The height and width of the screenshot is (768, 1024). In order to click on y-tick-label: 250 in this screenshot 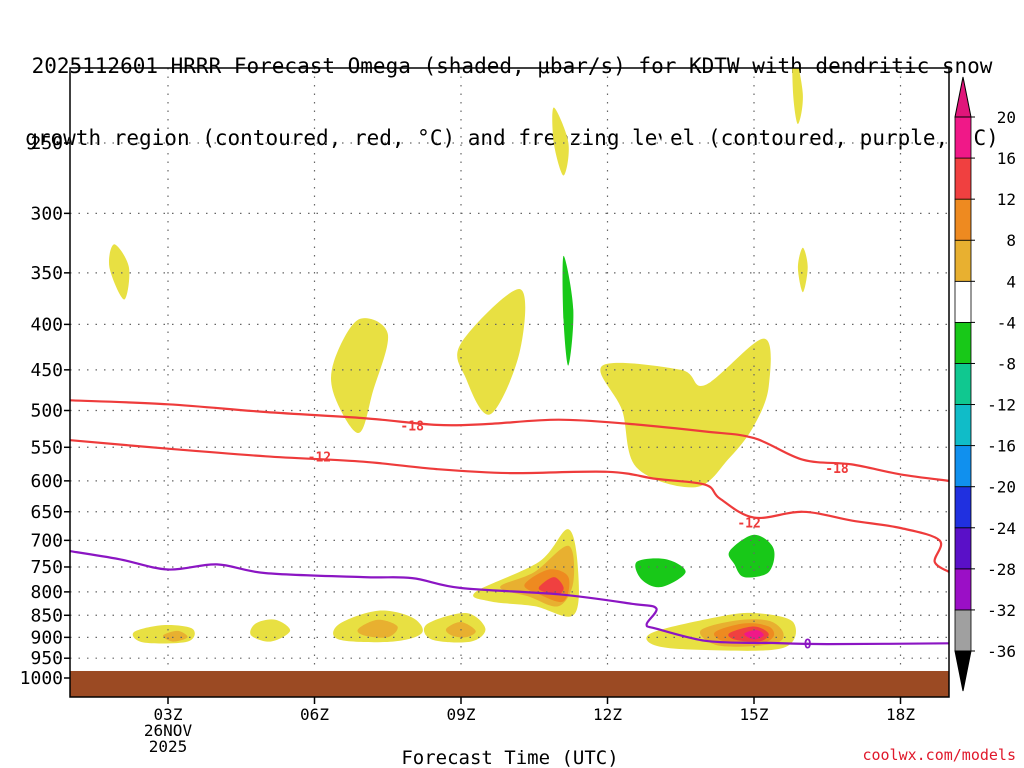, I will do `click(46, 143)`.